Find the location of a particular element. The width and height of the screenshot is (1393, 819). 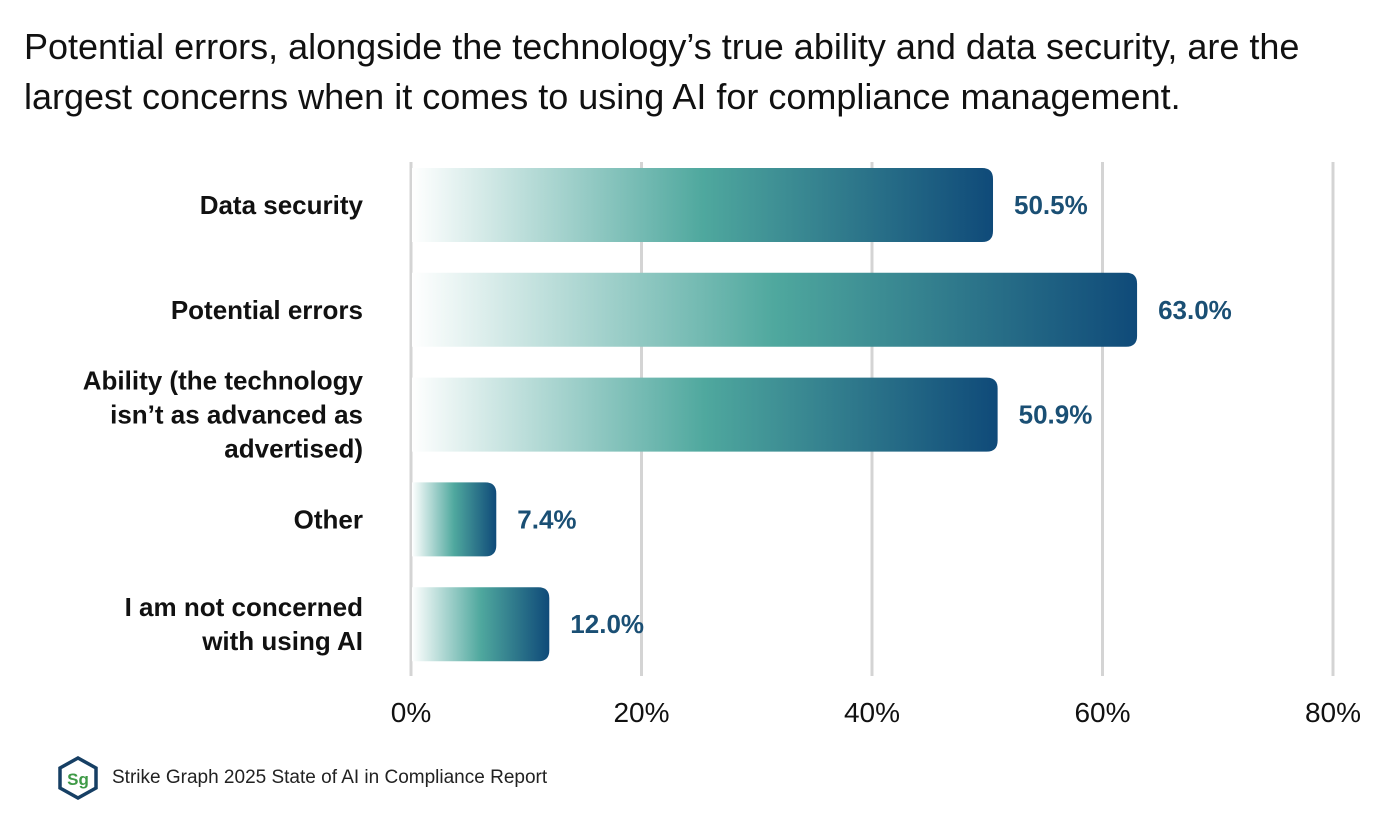

category-label: with using AI is located at coordinates (282, 641).